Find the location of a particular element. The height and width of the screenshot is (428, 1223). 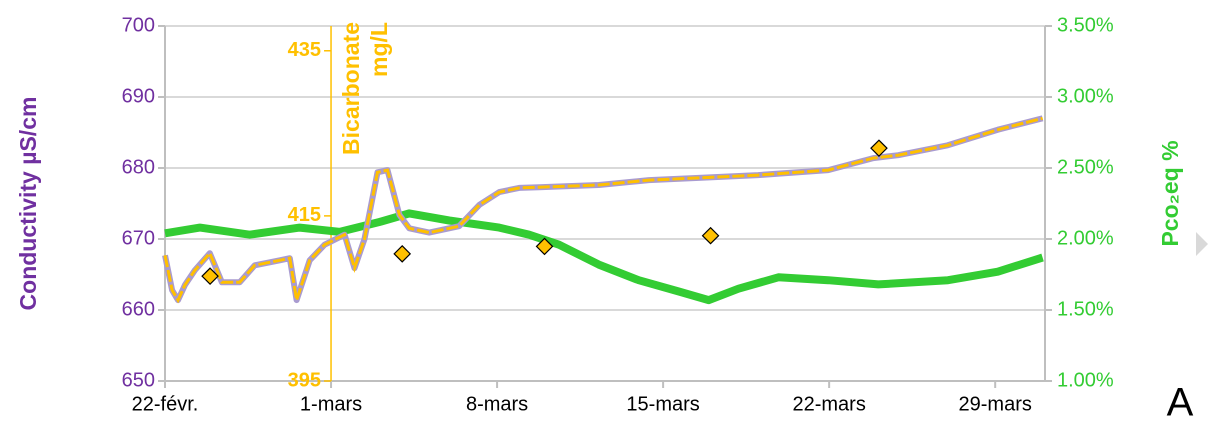

y2-axis-title: Pco₂eq % is located at coordinates (1170, 193).